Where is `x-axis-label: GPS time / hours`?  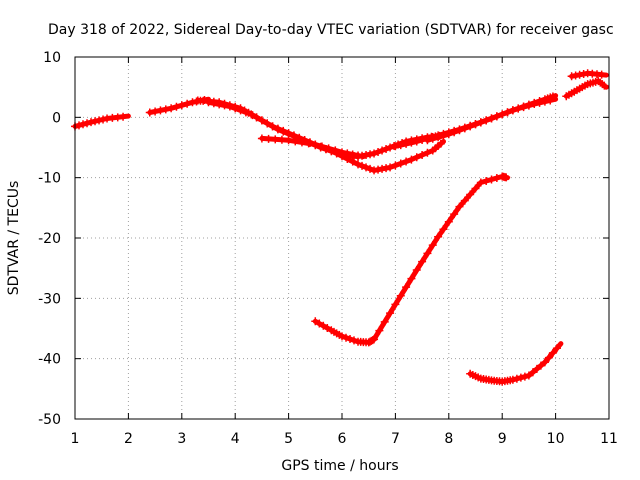
x-axis-label: GPS time / hours is located at coordinates (339, 466).